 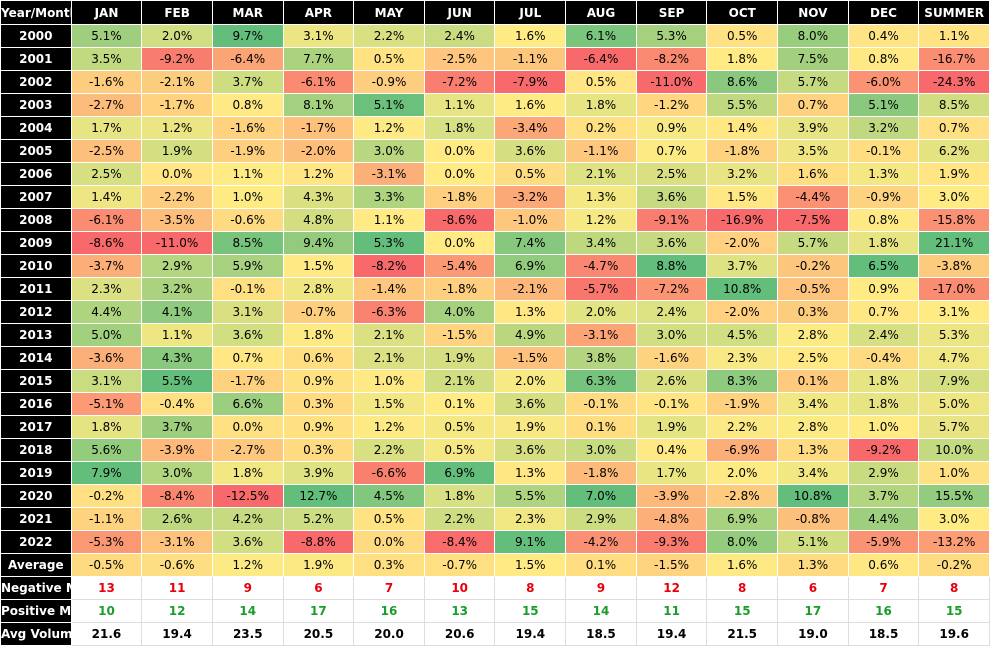 What do you see at coordinates (177, 312) in the screenshot?
I see `heat-cell: 4.1%` at bounding box center [177, 312].